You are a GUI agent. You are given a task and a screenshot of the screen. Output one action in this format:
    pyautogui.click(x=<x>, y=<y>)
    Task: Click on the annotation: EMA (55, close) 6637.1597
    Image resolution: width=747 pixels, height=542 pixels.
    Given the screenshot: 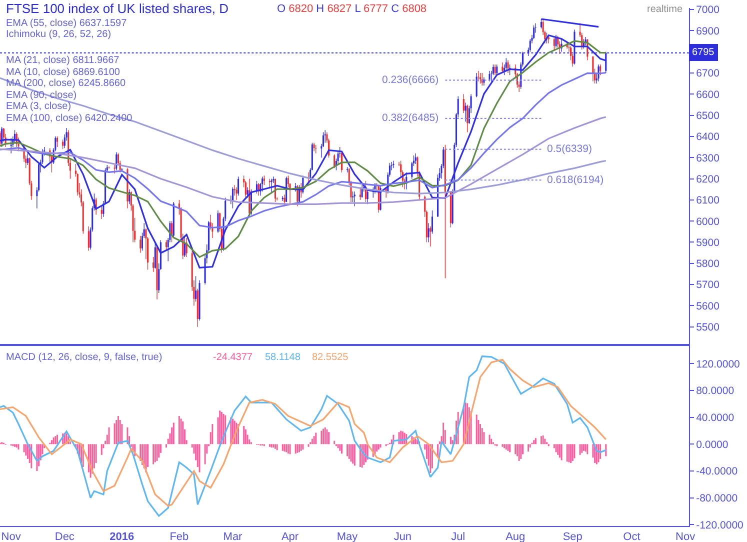 What is the action you would take?
    pyautogui.click(x=67, y=23)
    